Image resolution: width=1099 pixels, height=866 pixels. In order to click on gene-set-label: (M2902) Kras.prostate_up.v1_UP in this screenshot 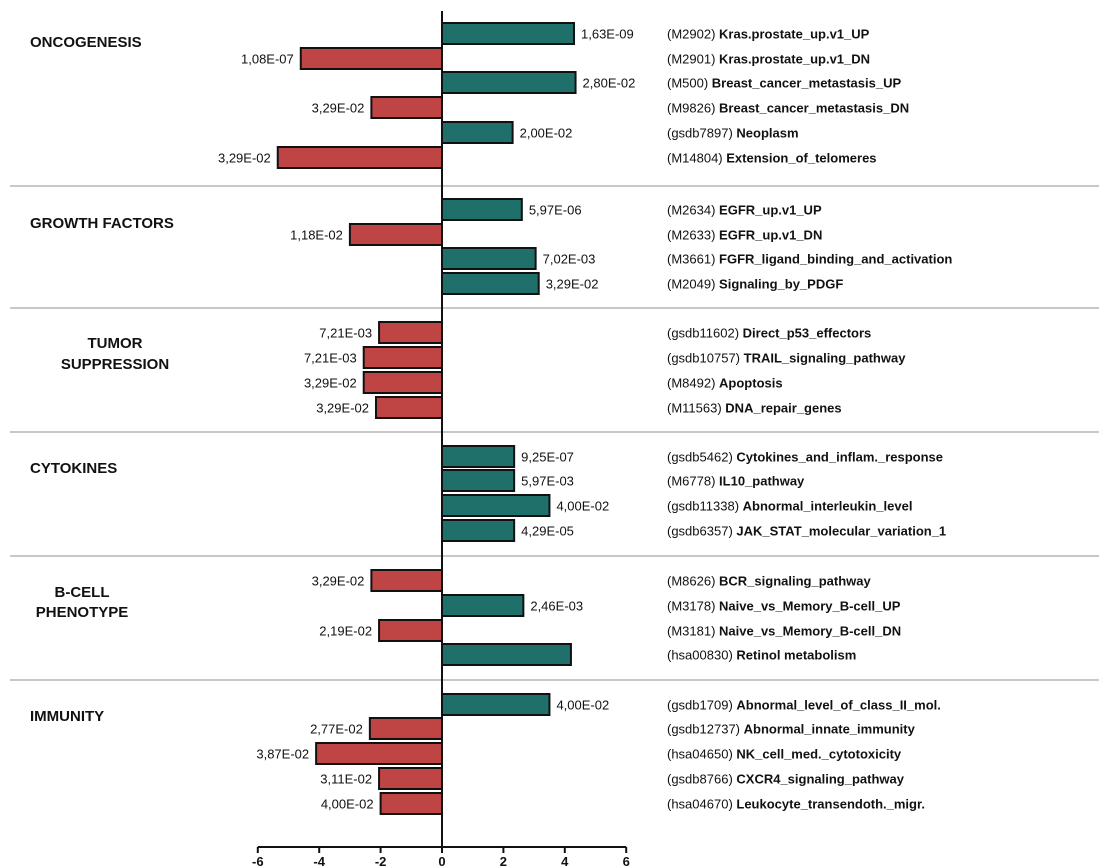, I will do `click(768, 34)`.